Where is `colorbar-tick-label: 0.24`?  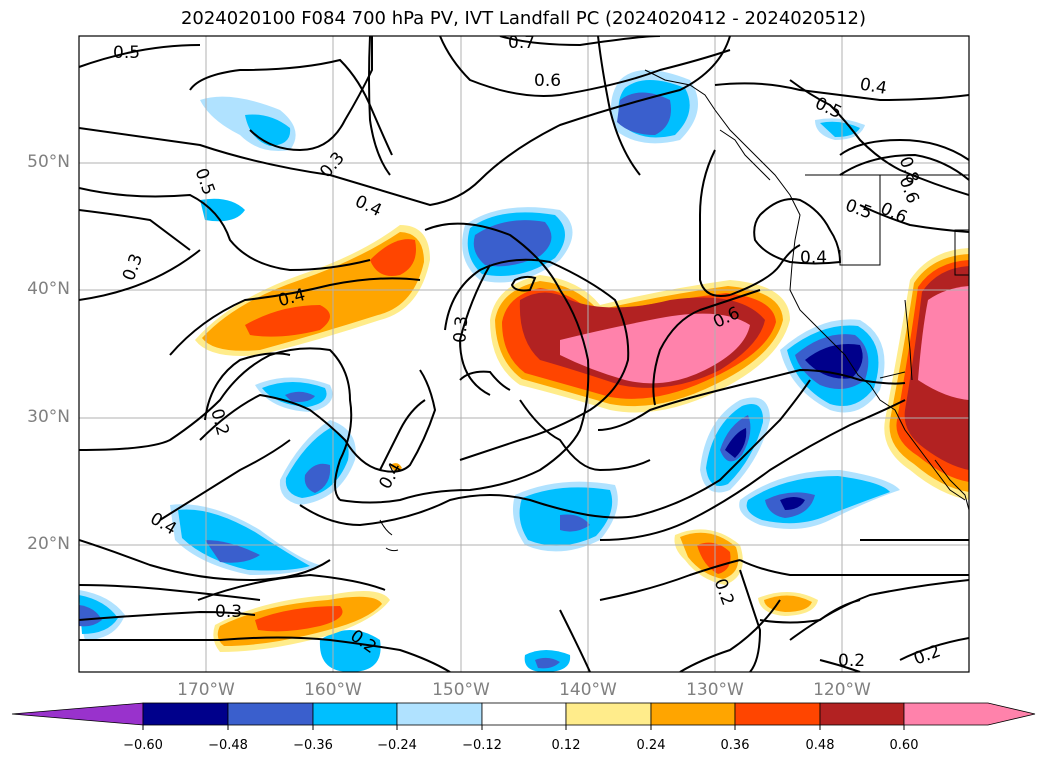 colorbar-tick-label: 0.24 is located at coordinates (651, 745).